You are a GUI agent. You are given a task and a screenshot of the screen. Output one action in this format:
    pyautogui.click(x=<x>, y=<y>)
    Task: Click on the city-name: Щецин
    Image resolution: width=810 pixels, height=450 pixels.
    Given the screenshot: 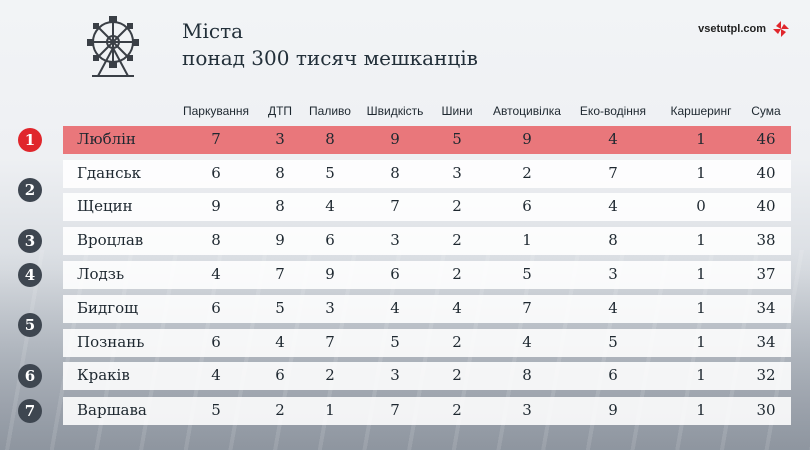 What is the action you would take?
    pyautogui.click(x=105, y=206)
    